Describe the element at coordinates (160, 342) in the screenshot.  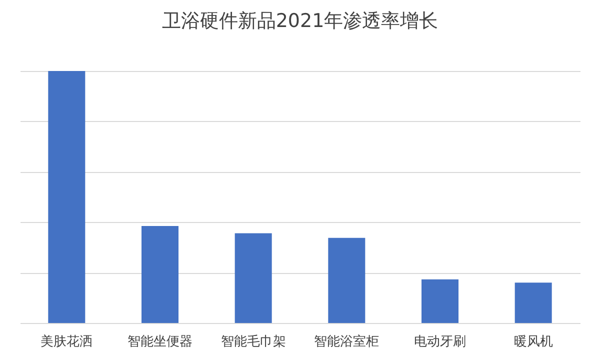
I see `x-tick-label: 智能坐便器` at that location.